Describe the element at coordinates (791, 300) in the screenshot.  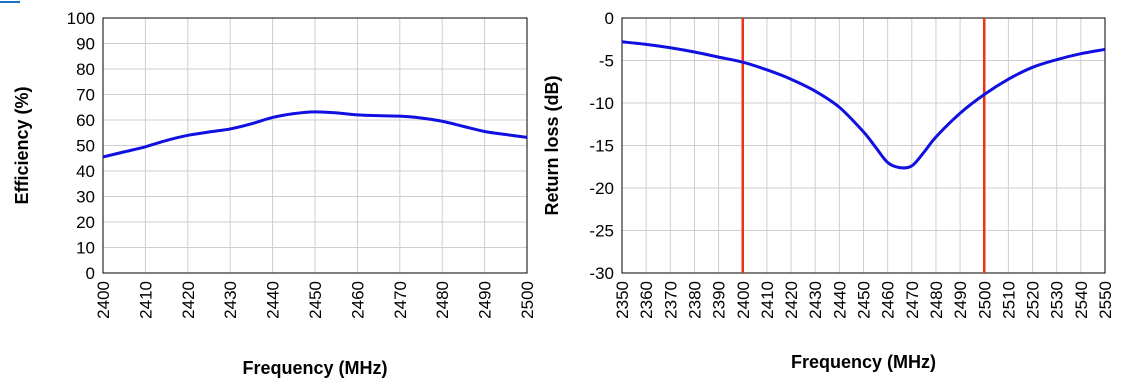
I see `return-loss-xtick-label: 2420` at that location.